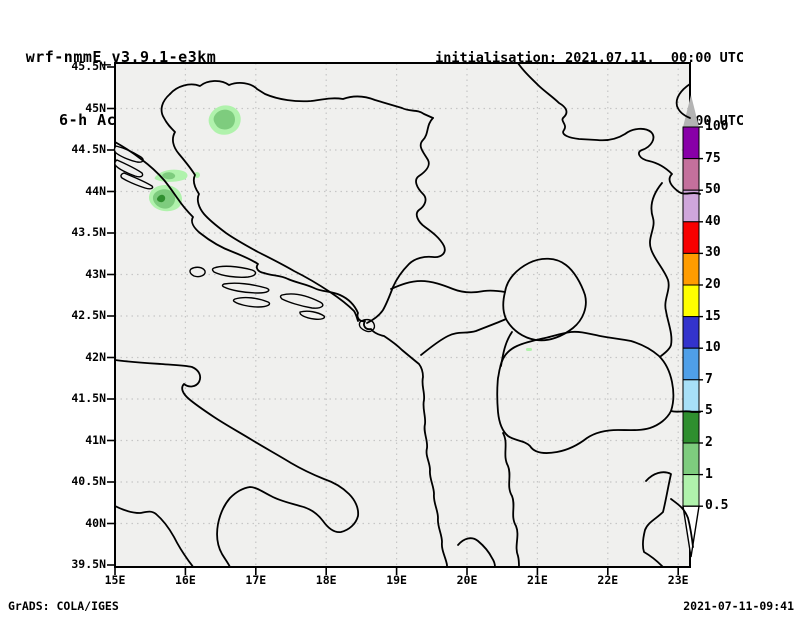 This screenshot has height=618, width=800. Describe the element at coordinates (95, 107) in the screenshot. I see `y-tick-label: 45N` at that location.